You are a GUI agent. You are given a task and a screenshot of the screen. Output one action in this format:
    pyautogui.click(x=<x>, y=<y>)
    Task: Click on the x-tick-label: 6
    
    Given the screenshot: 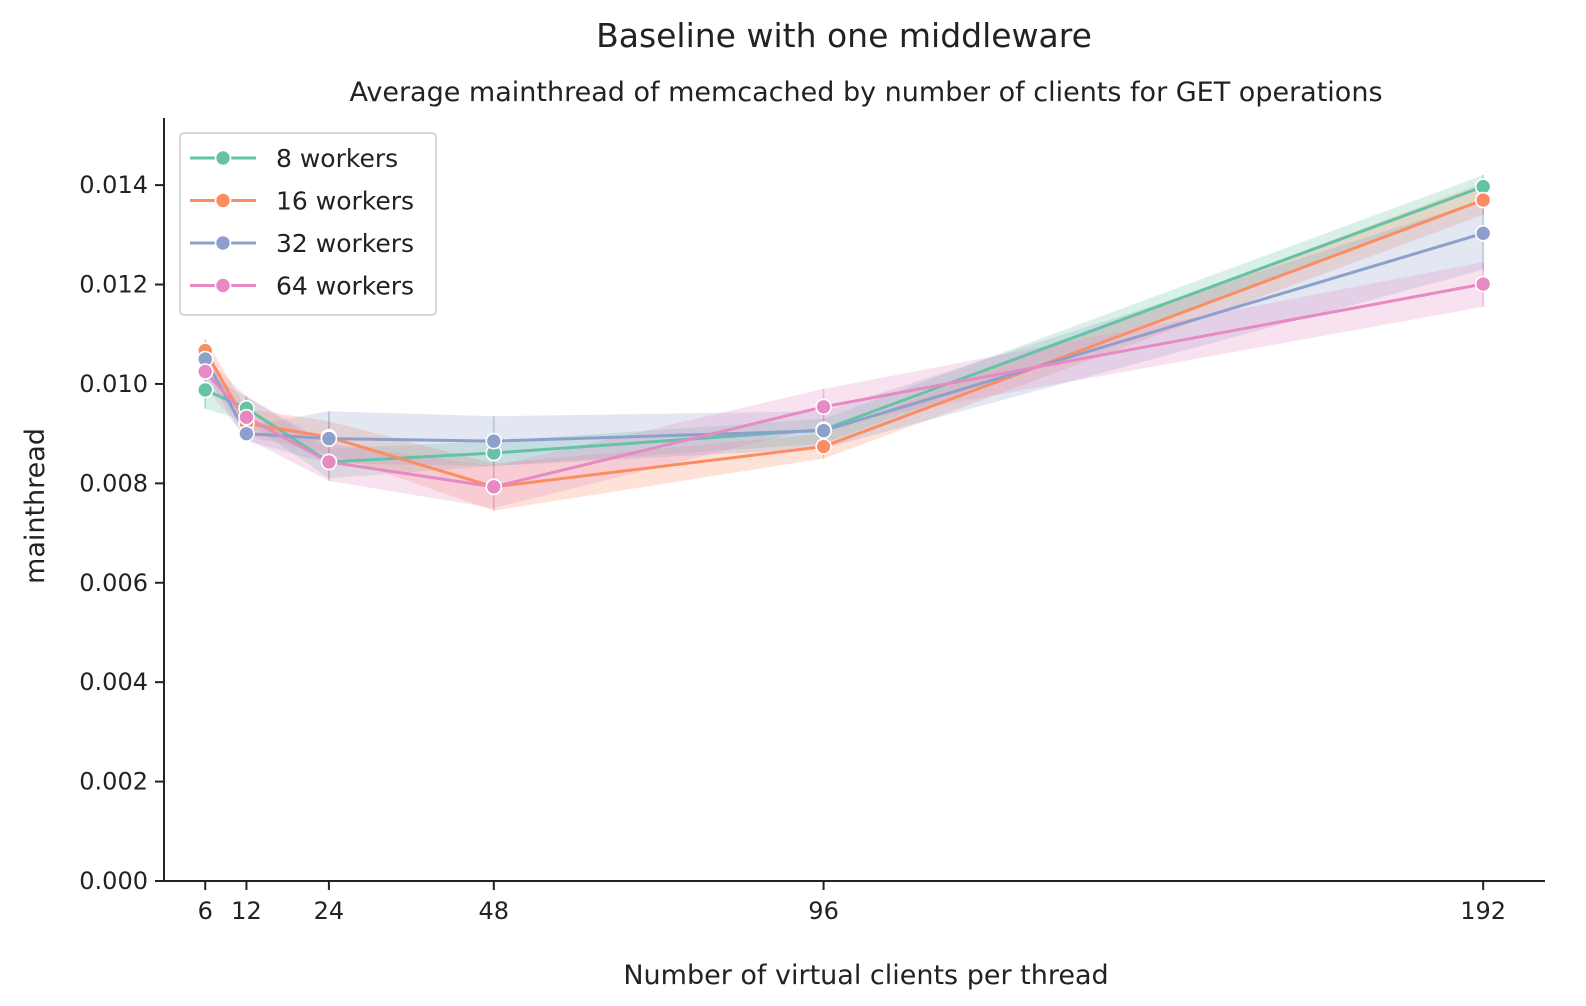 What is the action you would take?
    pyautogui.click(x=205, y=911)
    